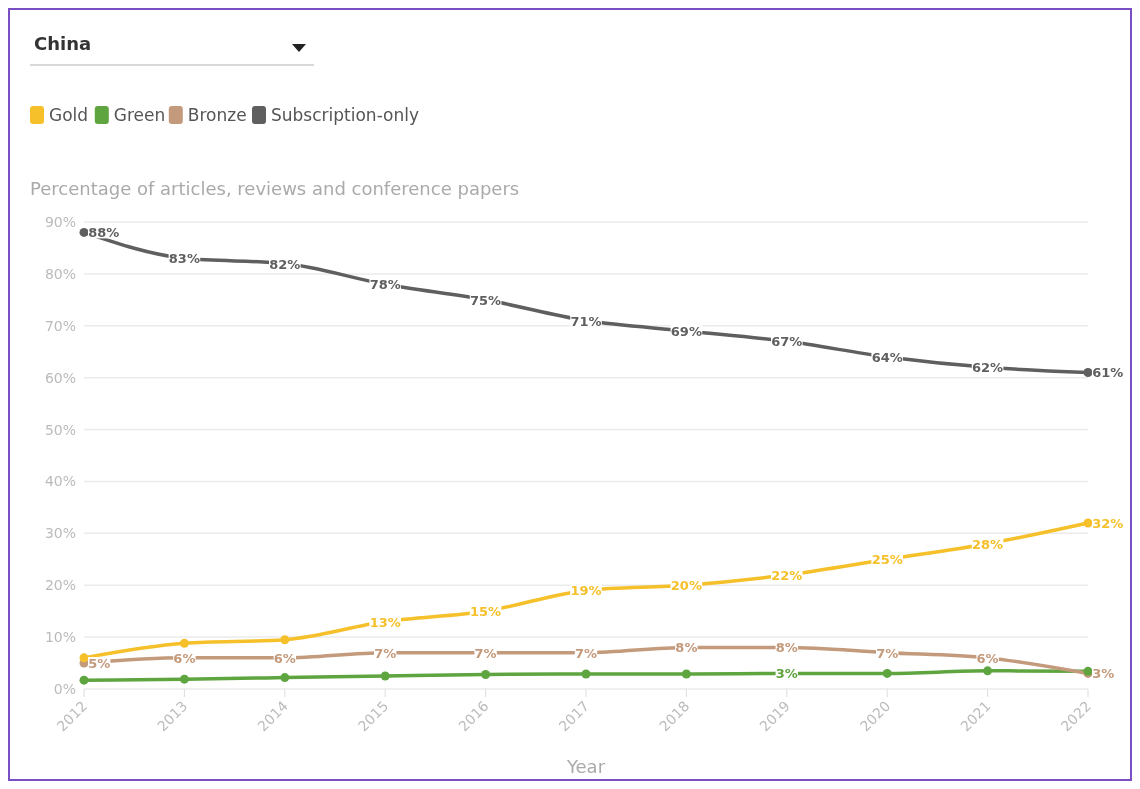 This screenshot has width=1140, height=789. I want to click on chart-title: China, so click(63, 43).